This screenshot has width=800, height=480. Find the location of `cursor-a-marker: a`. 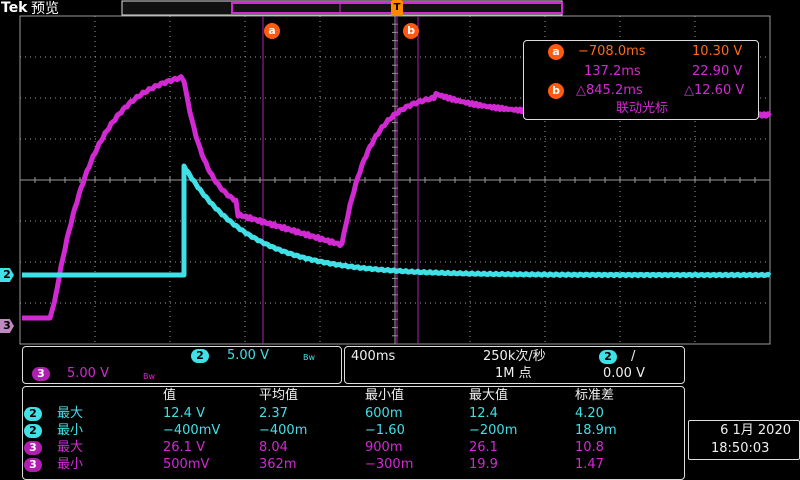

cursor-a-marker: a is located at coordinates (272, 31).